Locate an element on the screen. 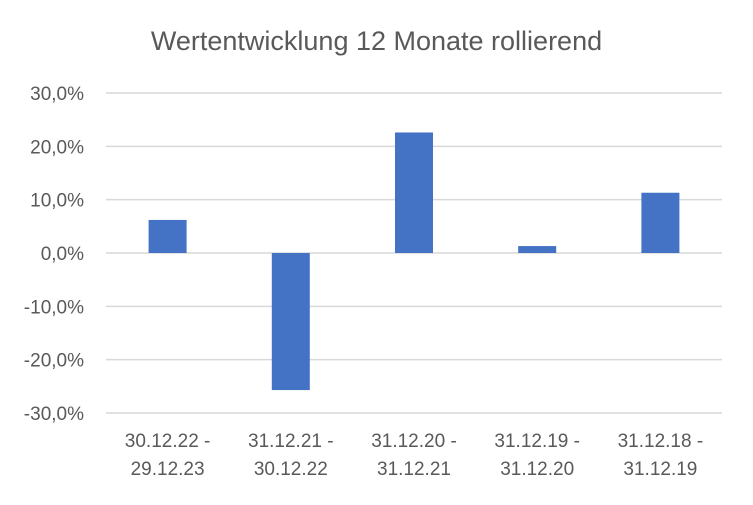 This screenshot has height=505, width=753. y-tick-label: 0,0% is located at coordinates (62, 254).